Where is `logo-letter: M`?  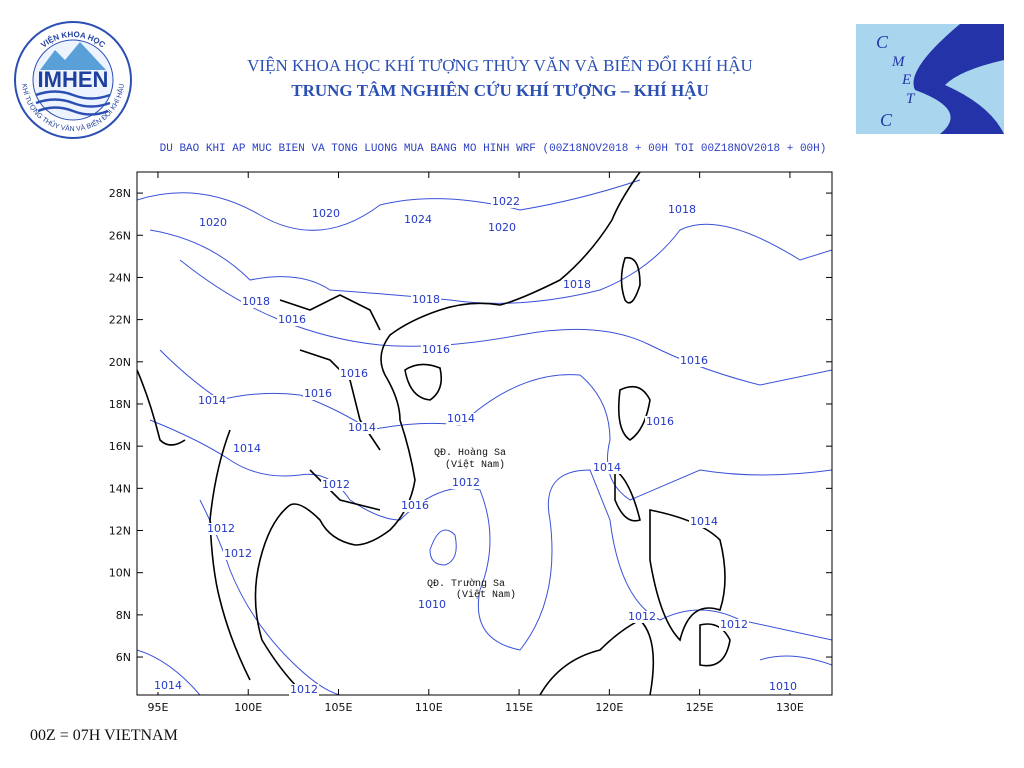
logo-letter: M is located at coordinates (898, 62).